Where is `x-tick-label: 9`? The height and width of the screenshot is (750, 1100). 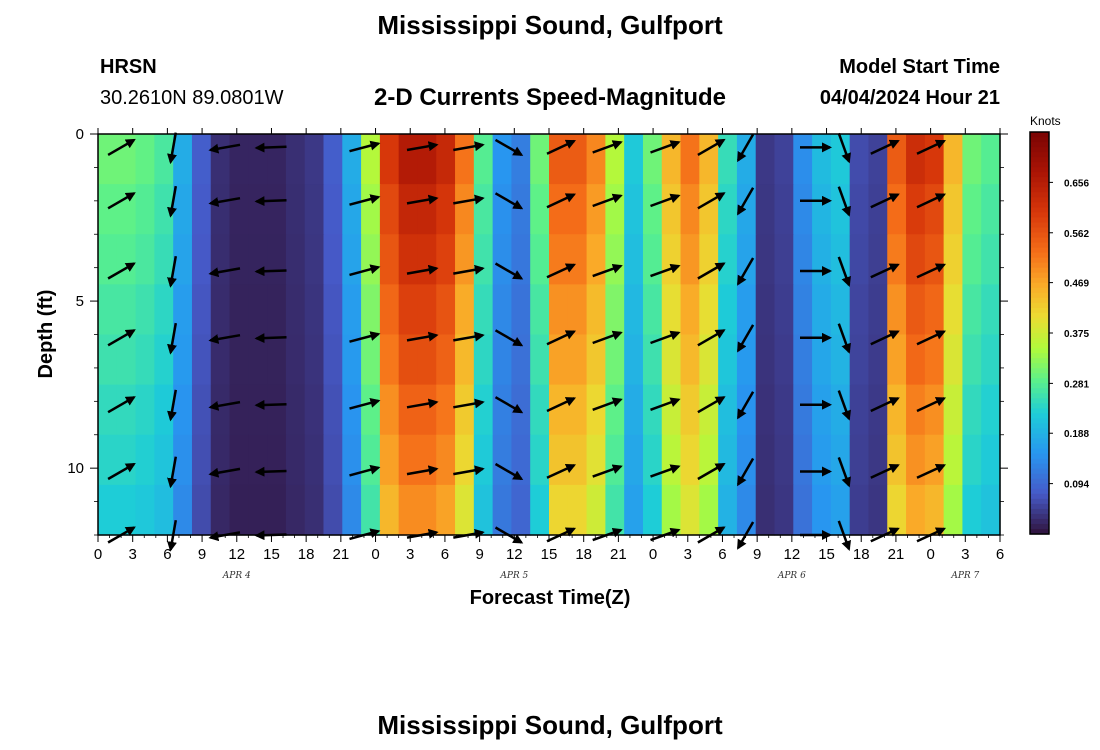 x-tick-label: 9 is located at coordinates (757, 554).